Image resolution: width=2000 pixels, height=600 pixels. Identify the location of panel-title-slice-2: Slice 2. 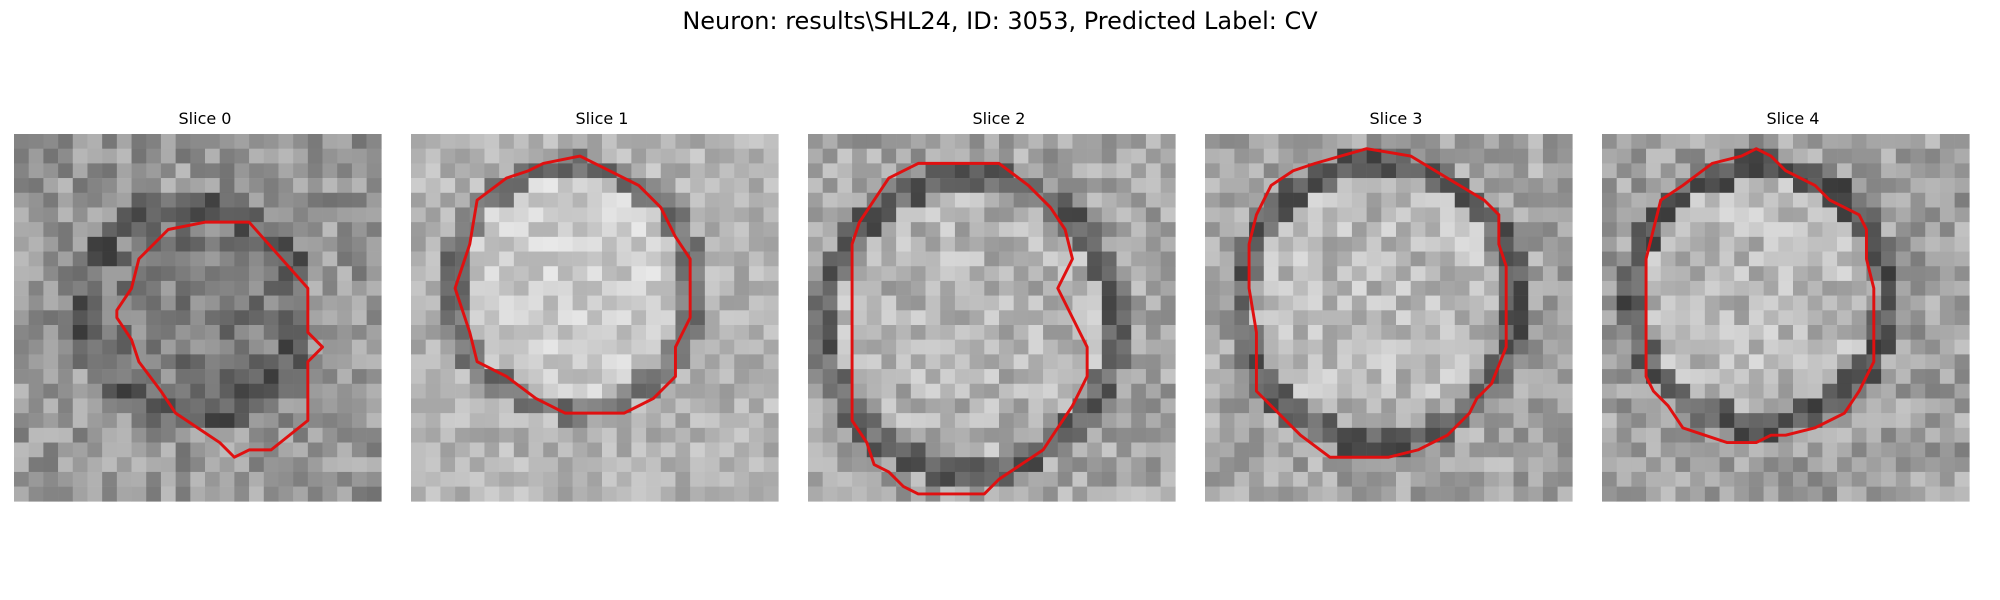
(999, 119).